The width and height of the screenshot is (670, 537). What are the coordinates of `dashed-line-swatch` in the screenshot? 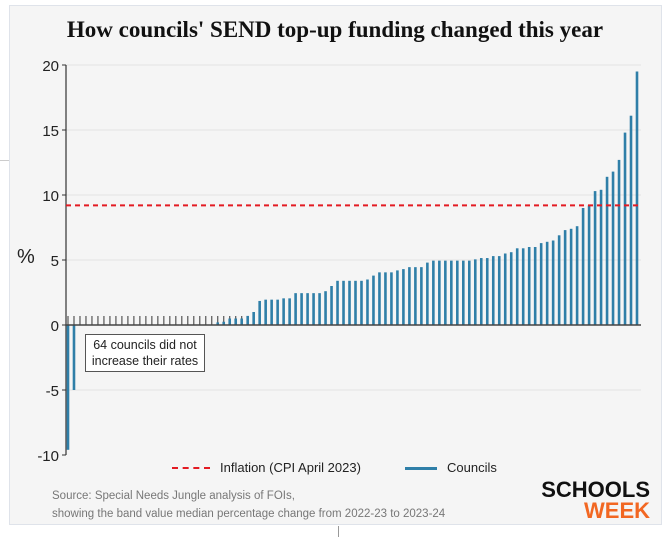 It's located at (191, 468).